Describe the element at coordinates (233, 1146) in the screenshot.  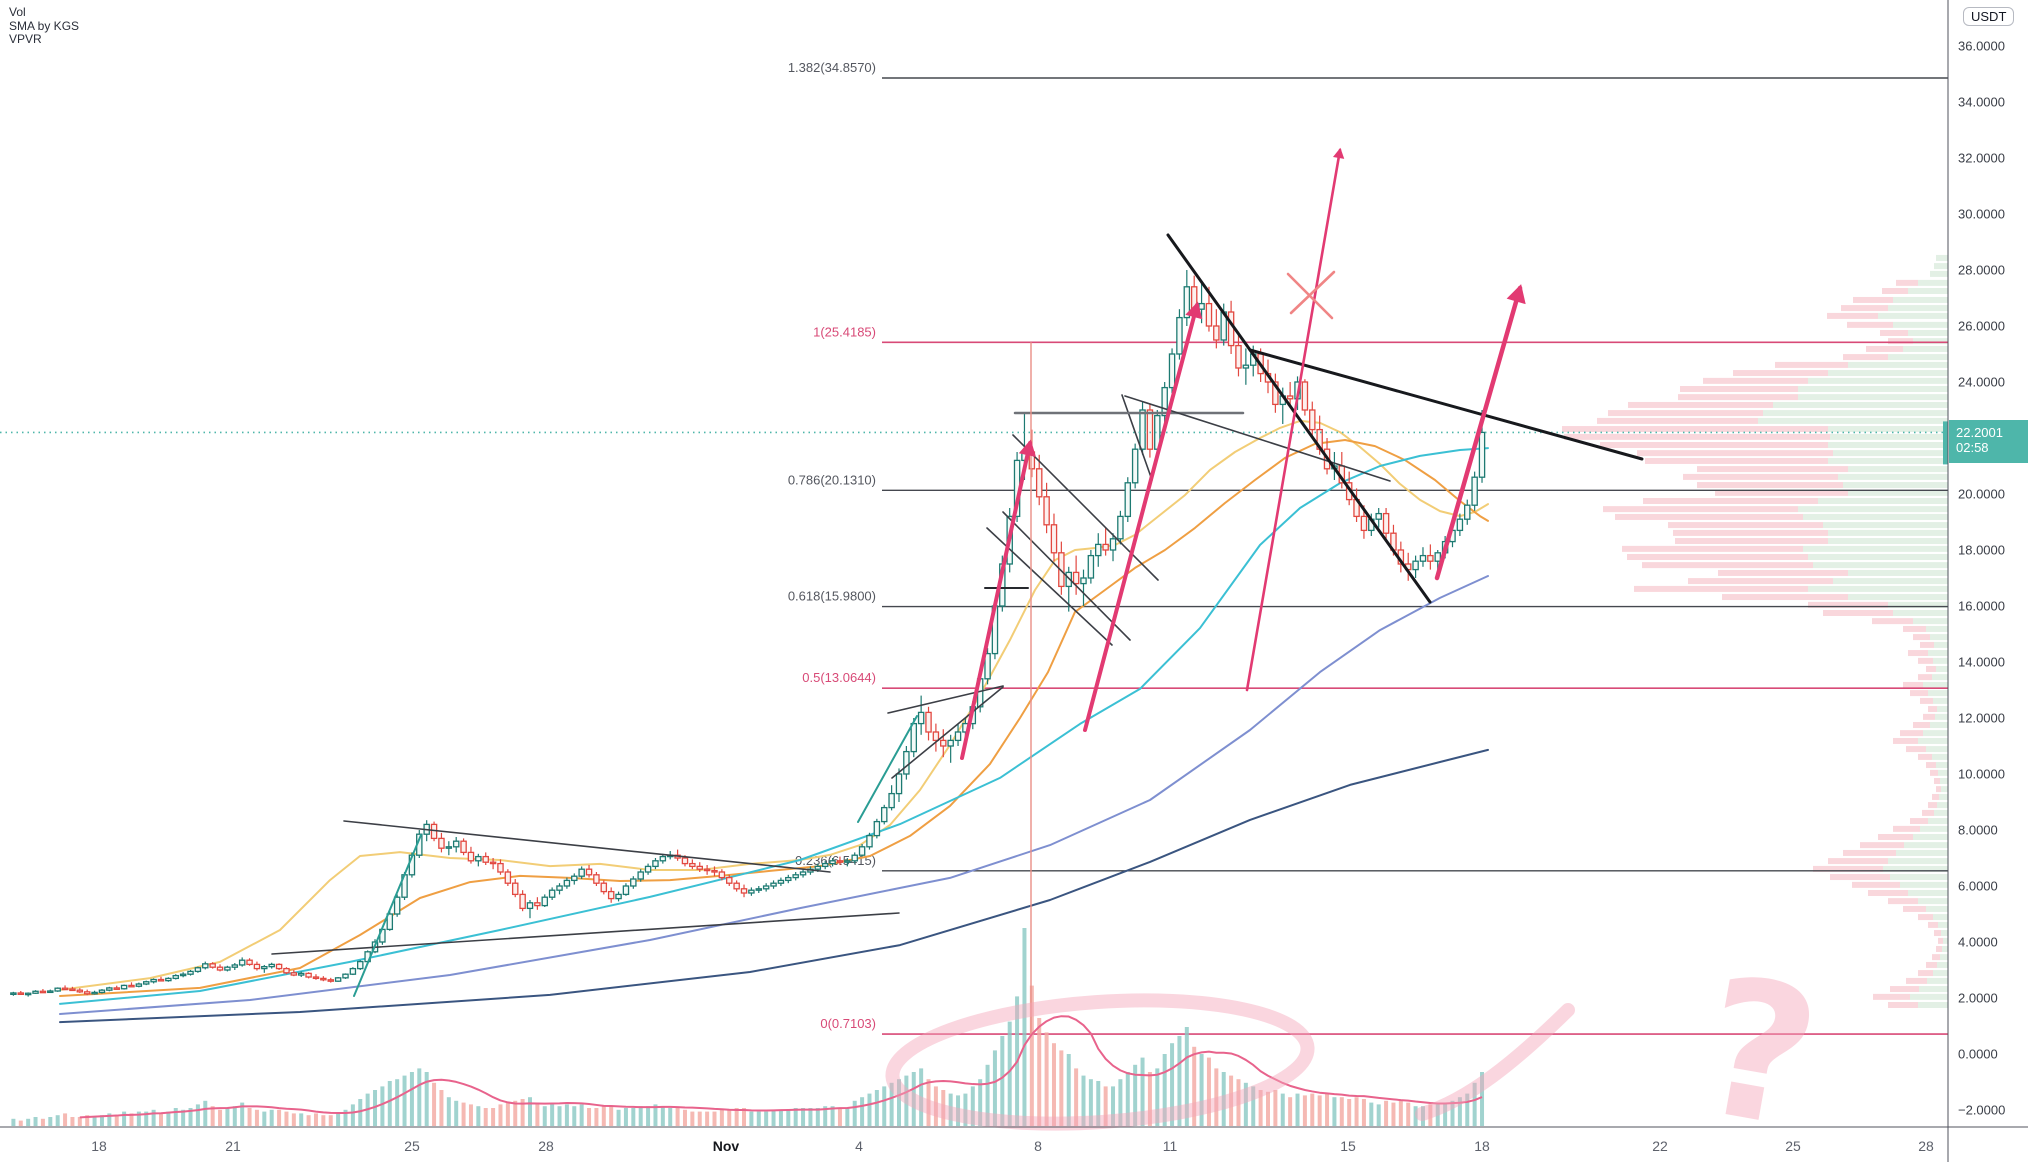
I see `time-axis-label: 21` at that location.